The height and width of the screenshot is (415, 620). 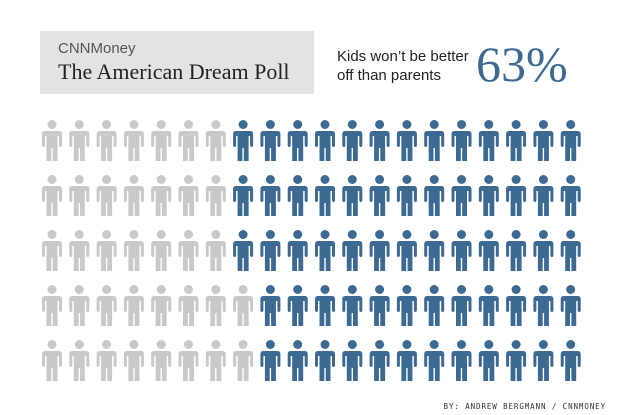 I want to click on credit-line: BY: ANDREW BERGMANN / CNNMONEY, so click(x=524, y=406).